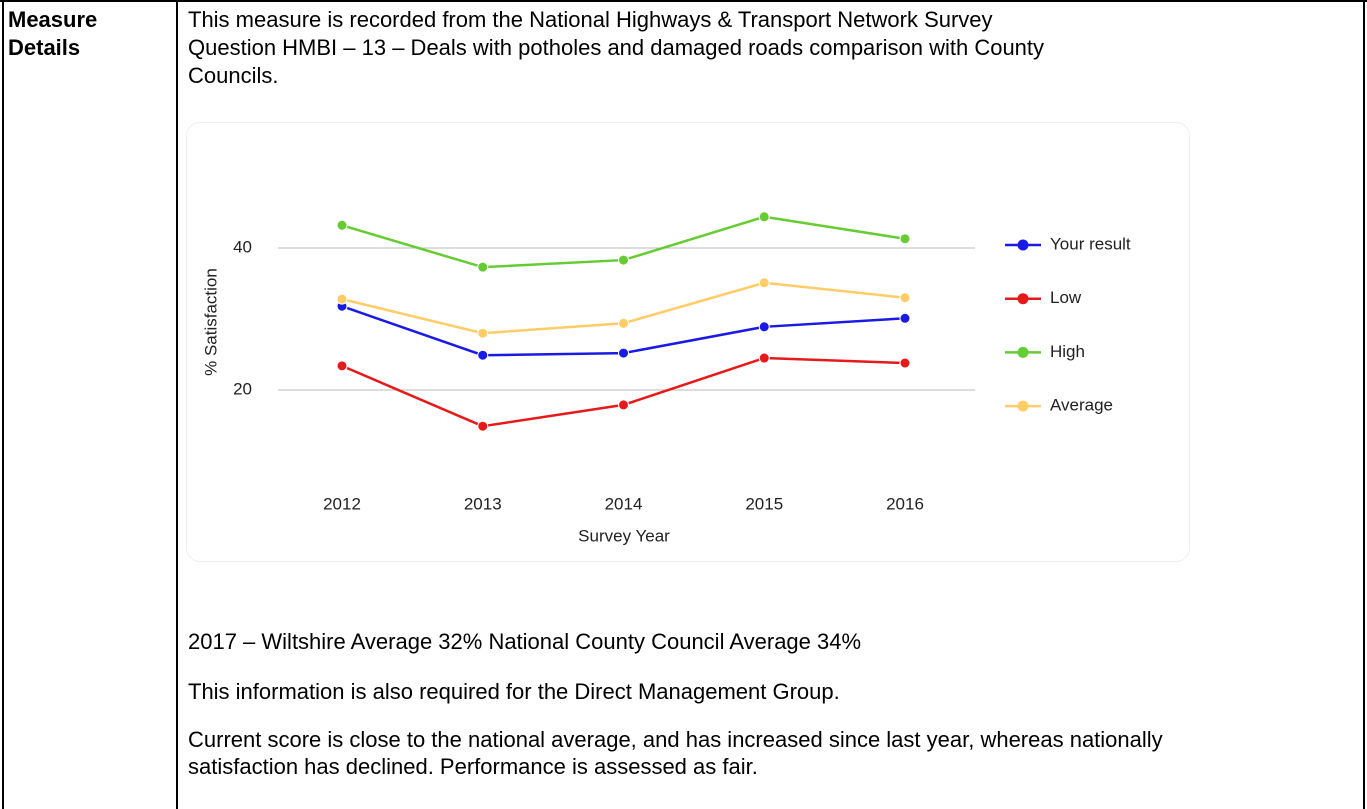 This screenshot has width=1367, height=809. I want to click on x-tick-label: 2013, so click(483, 503).